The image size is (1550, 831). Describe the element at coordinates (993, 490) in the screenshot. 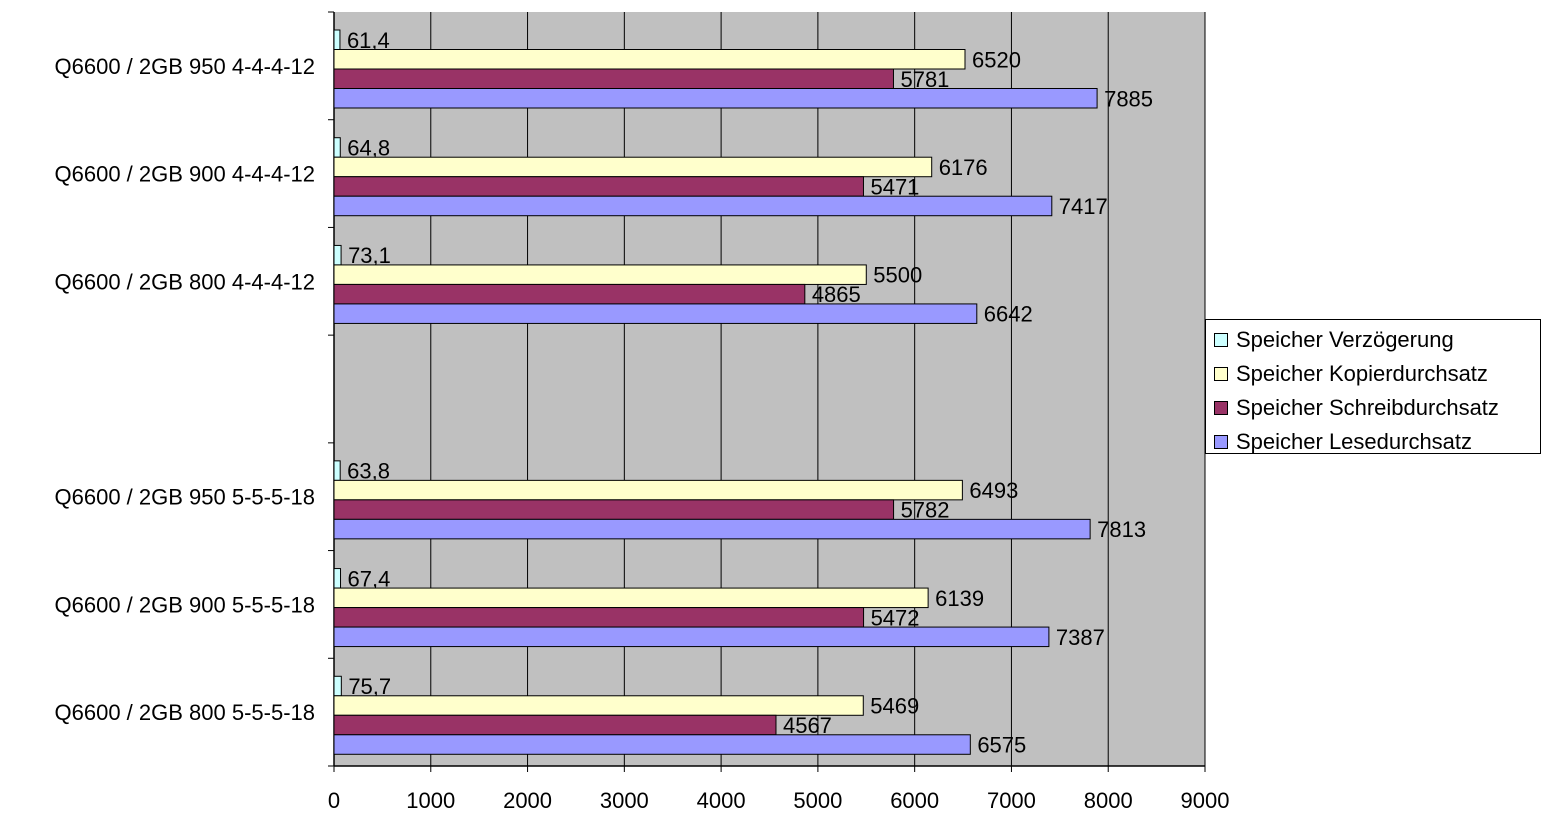

I see `data-label: 6493` at that location.